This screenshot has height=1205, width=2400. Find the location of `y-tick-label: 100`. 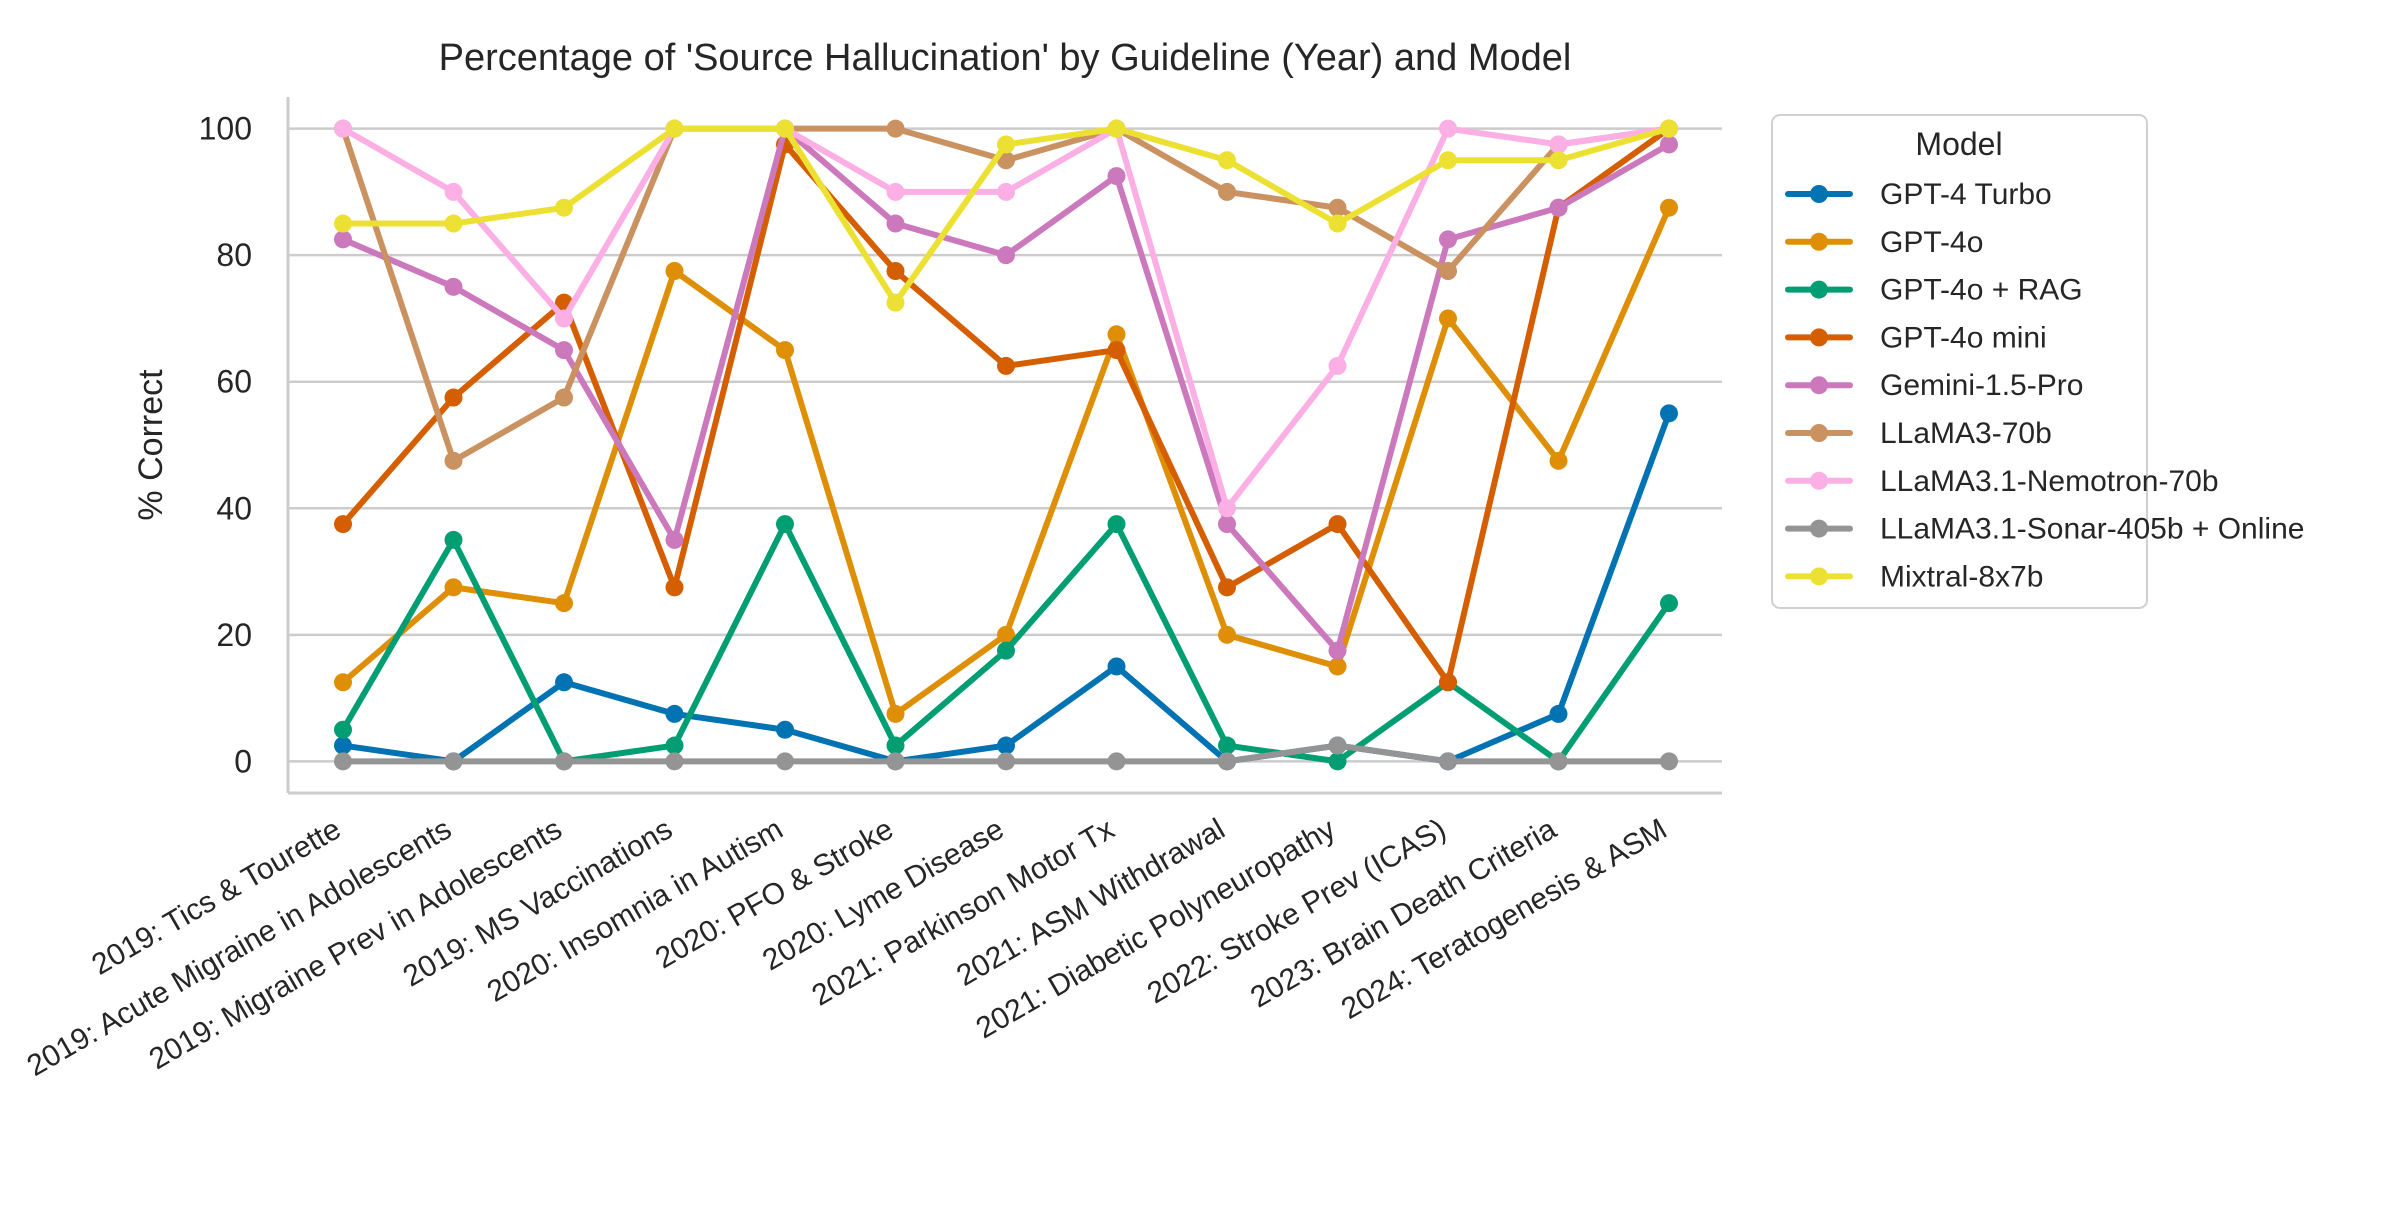

y-tick-label: 100 is located at coordinates (225, 129).